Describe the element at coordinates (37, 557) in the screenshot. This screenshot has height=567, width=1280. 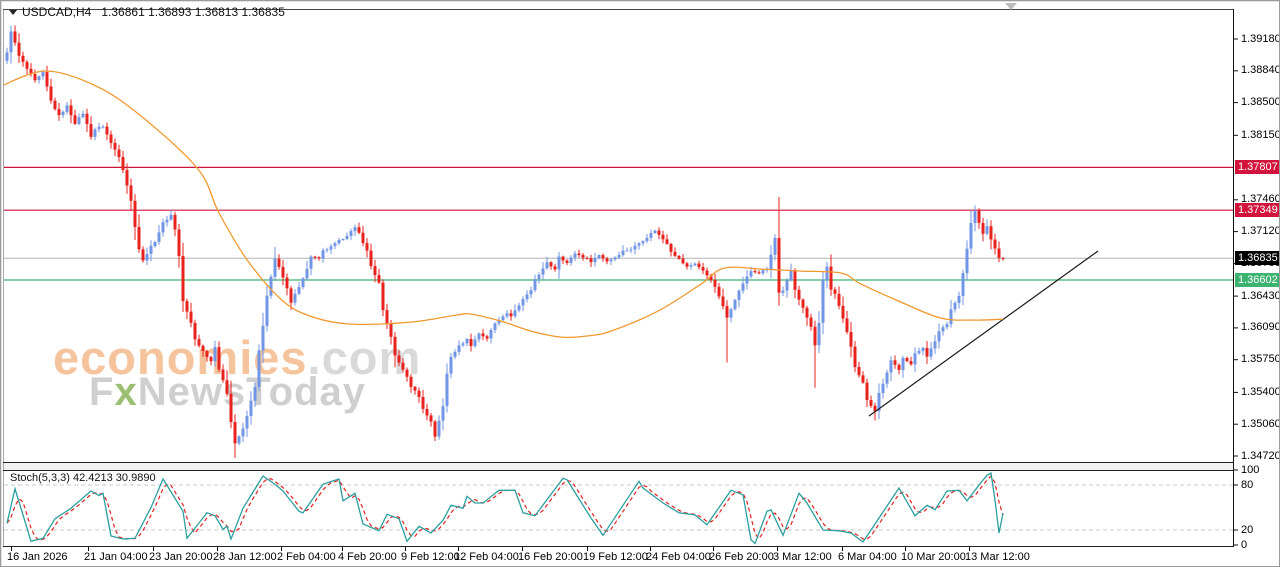
I see `time-axis-label: 16 Jan 2026` at that location.